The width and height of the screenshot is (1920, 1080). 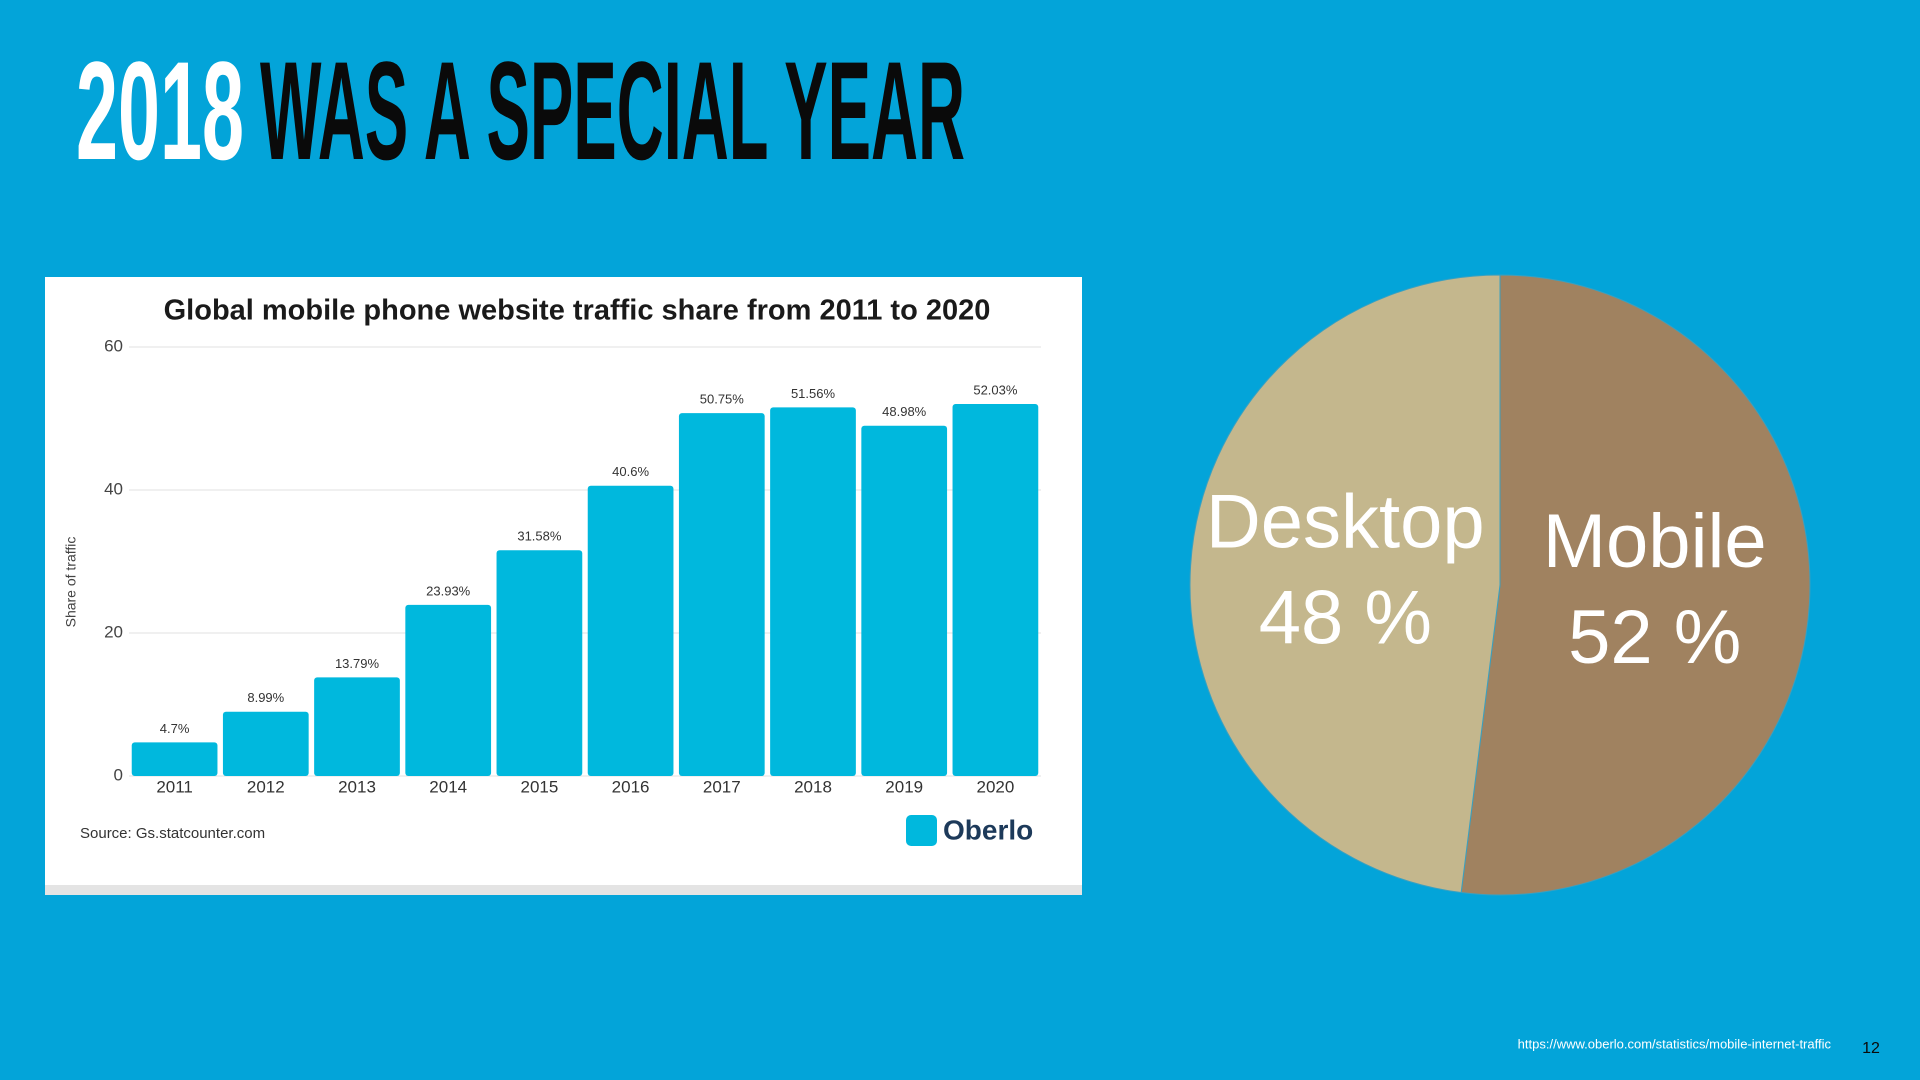 I want to click on logo-icon, so click(x=921, y=830).